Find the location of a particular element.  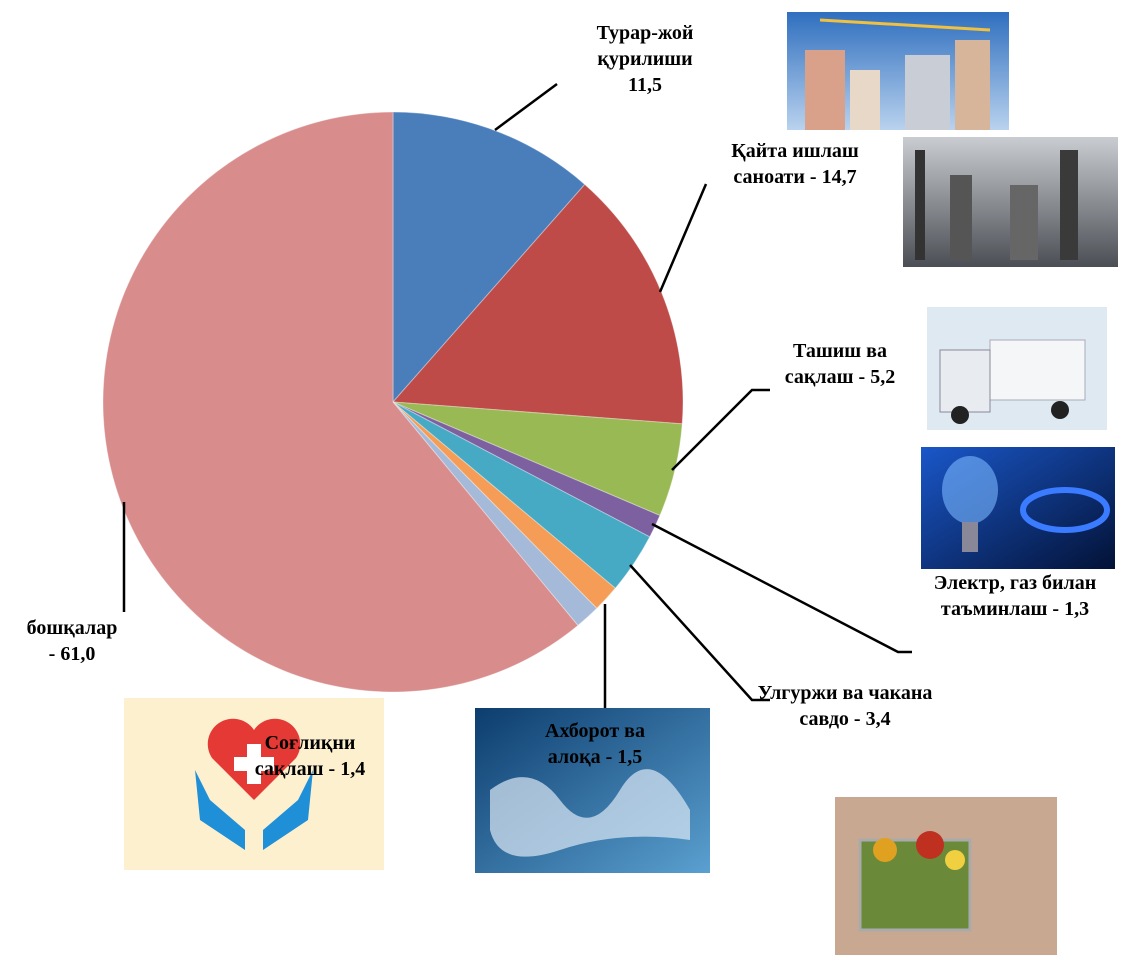

value-label: 1,5 is located at coordinates (630, 757).